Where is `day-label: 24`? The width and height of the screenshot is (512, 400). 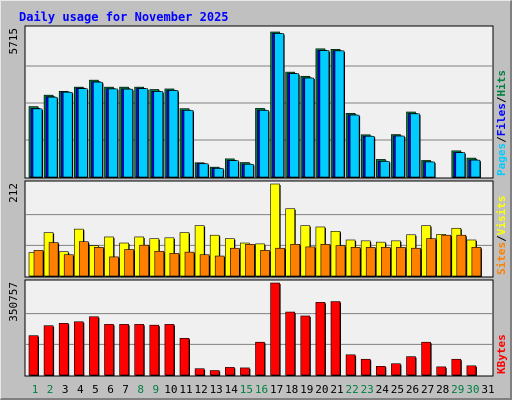
day-label: 24 is located at coordinates (383, 389).